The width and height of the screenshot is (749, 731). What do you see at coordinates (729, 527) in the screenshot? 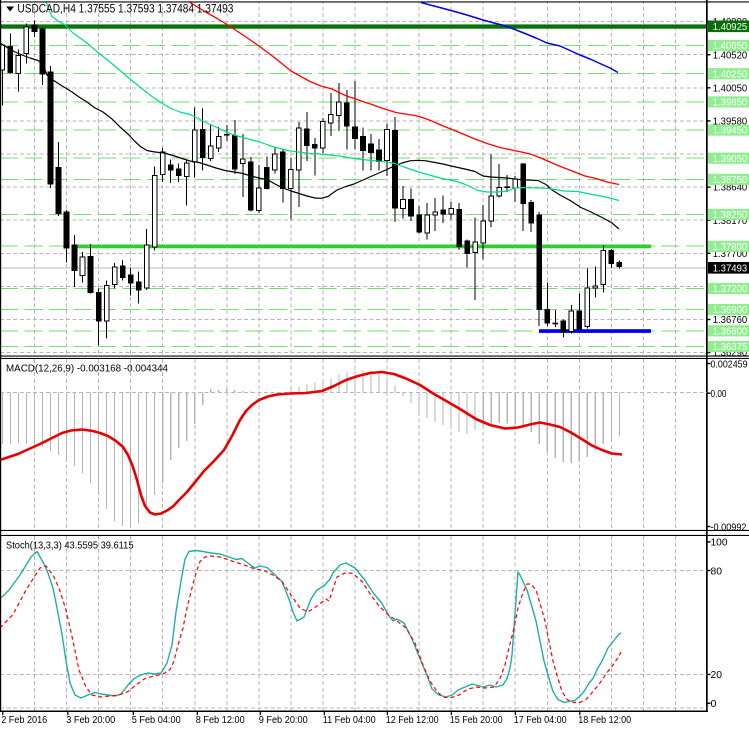
I see `svg-text: -0.00992` at bounding box center [729, 527].